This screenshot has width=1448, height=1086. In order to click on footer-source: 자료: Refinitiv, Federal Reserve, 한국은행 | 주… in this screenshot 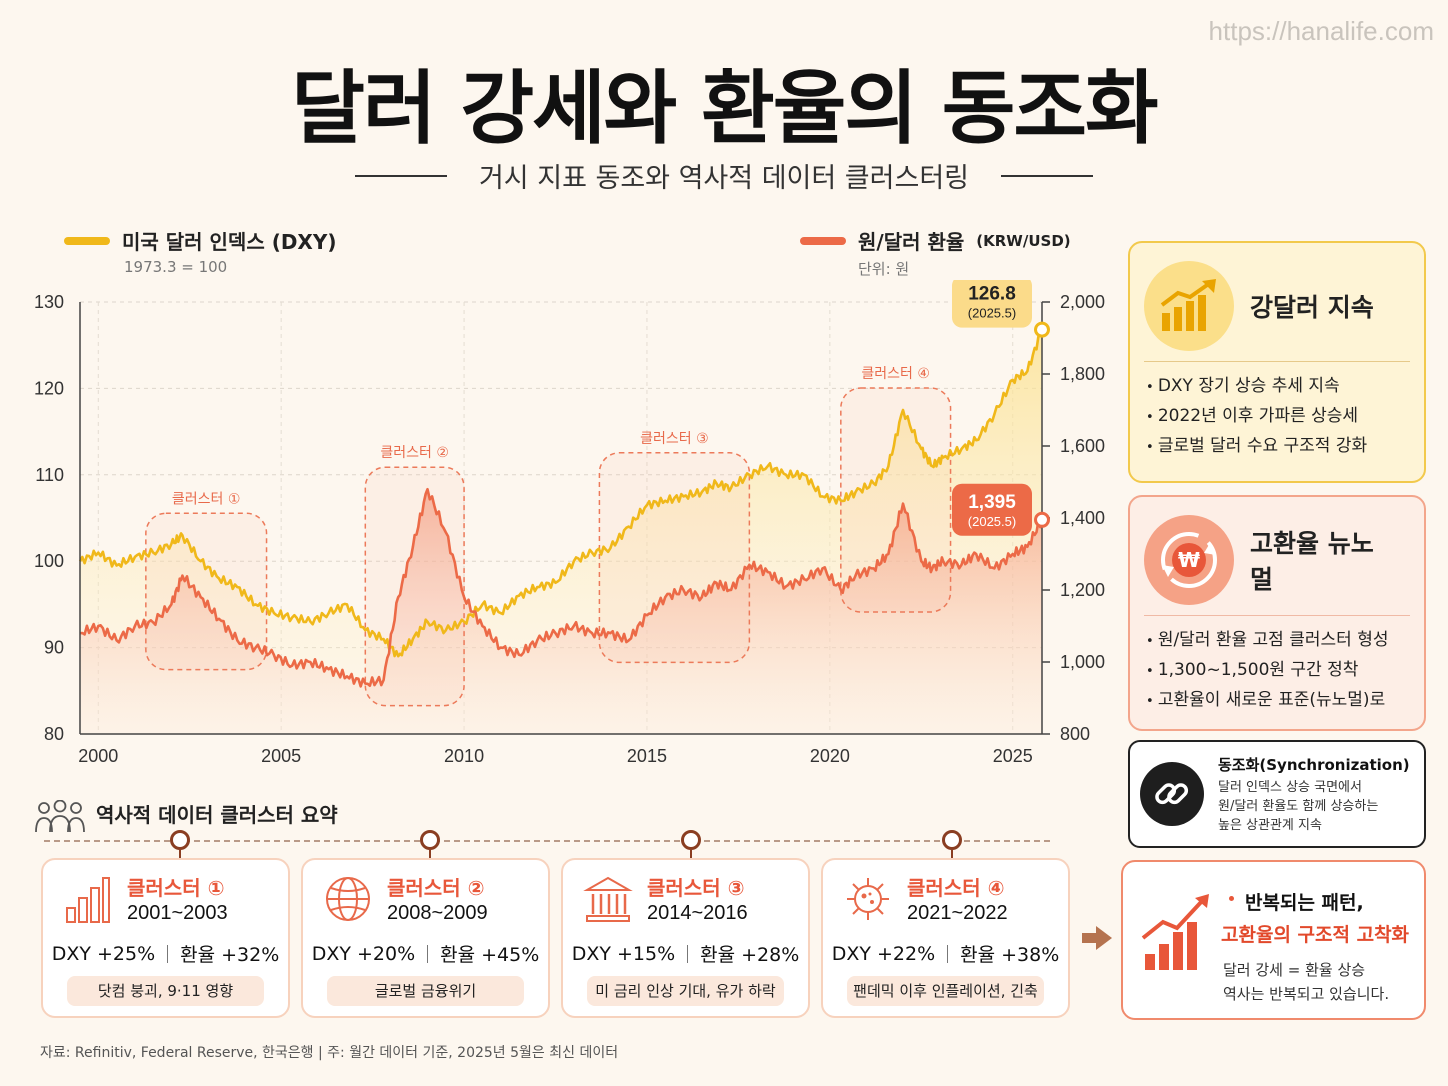, I will do `click(329, 1053)`.